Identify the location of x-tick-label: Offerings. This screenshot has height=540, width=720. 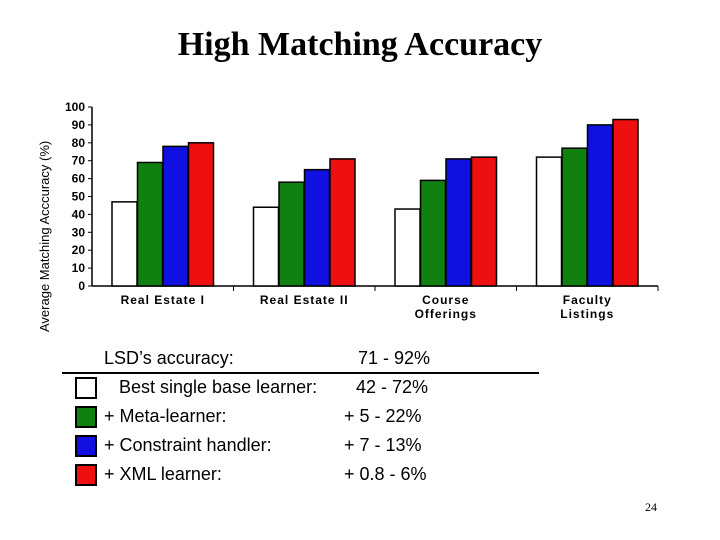
(446, 314).